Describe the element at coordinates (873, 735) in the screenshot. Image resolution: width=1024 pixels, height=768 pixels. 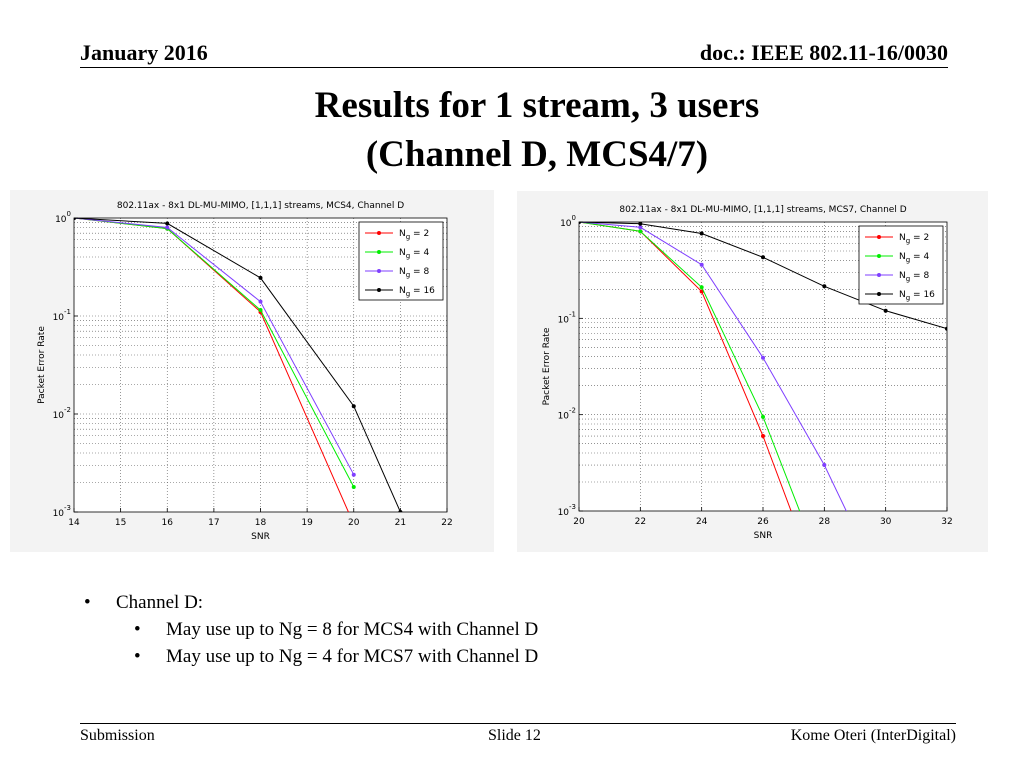
I see `footer-author: Kome Oteri (InterDigital)` at that location.